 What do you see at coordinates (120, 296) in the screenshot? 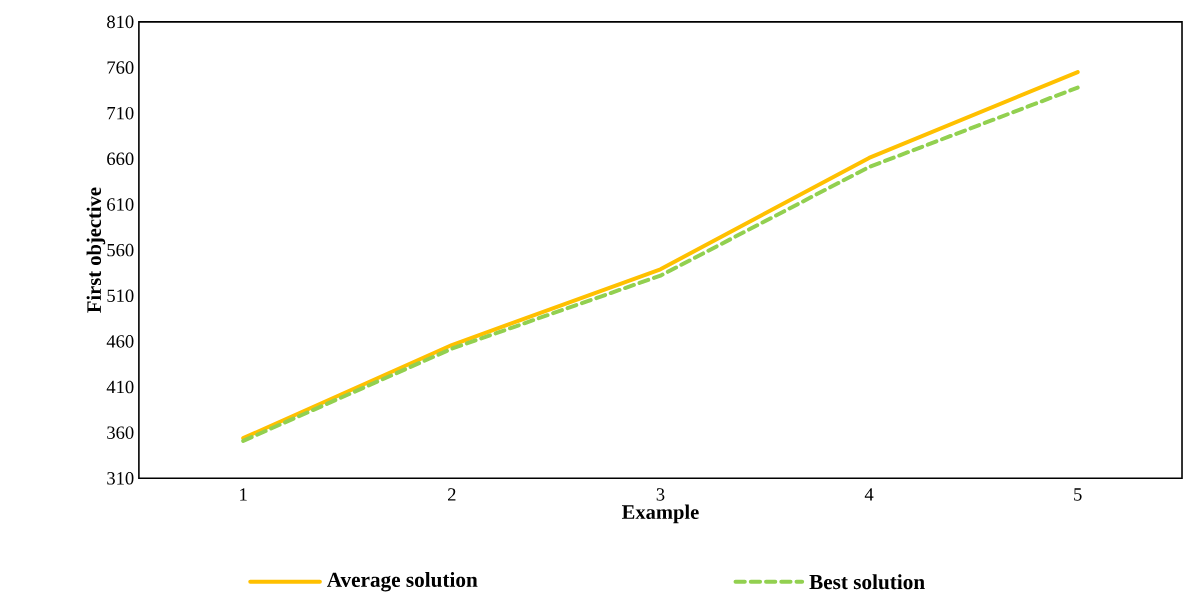
I see `y-tick-label: 510` at bounding box center [120, 296].